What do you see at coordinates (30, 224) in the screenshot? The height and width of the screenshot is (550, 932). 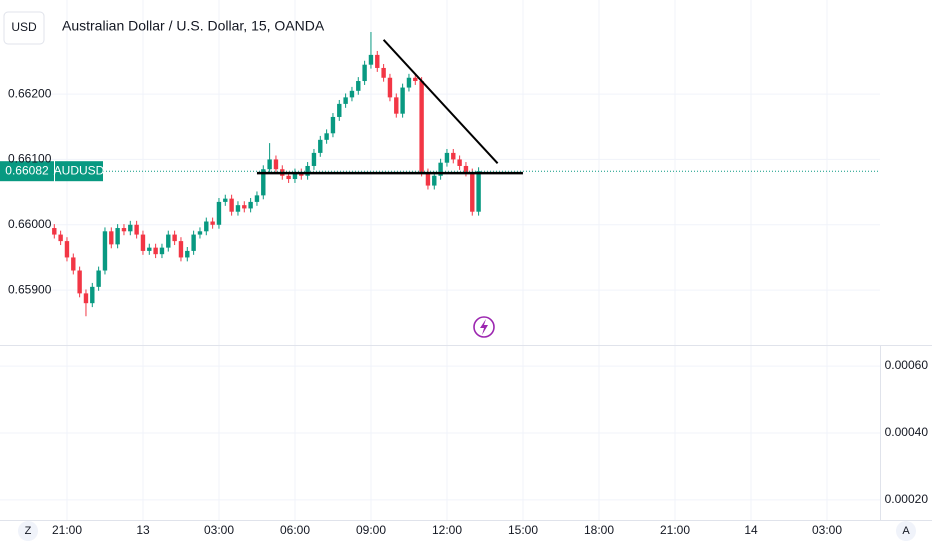 I see `y-tick-label: 0.66000` at bounding box center [30, 224].